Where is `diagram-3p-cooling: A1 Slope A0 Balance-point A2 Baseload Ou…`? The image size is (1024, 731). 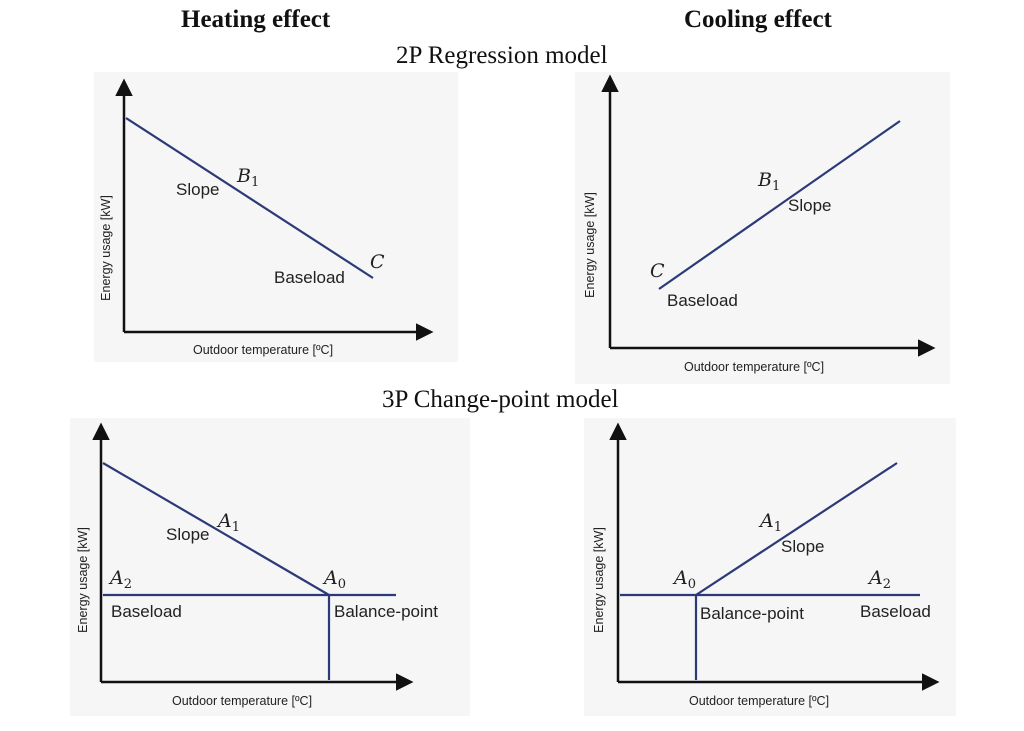 diagram-3p-cooling: A1 Slope A0 Balance-point A2 Baseload Ou… is located at coordinates (766, 565).